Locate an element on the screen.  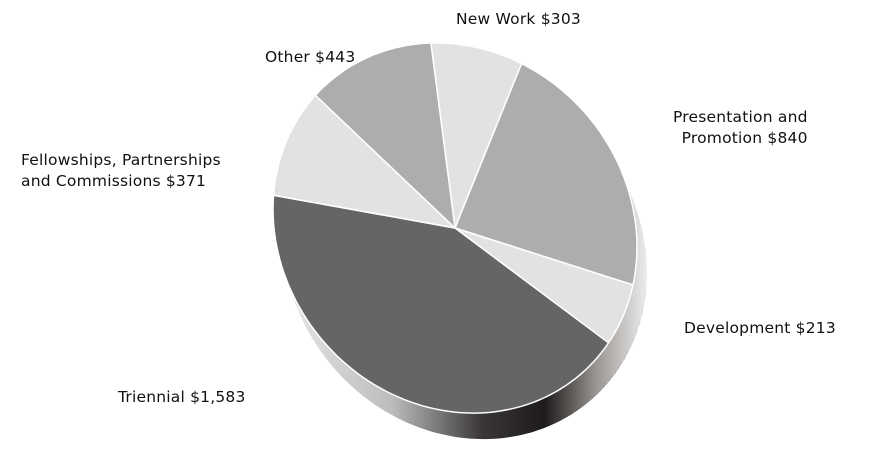
label-other: Other $443 is located at coordinates (310, 57).